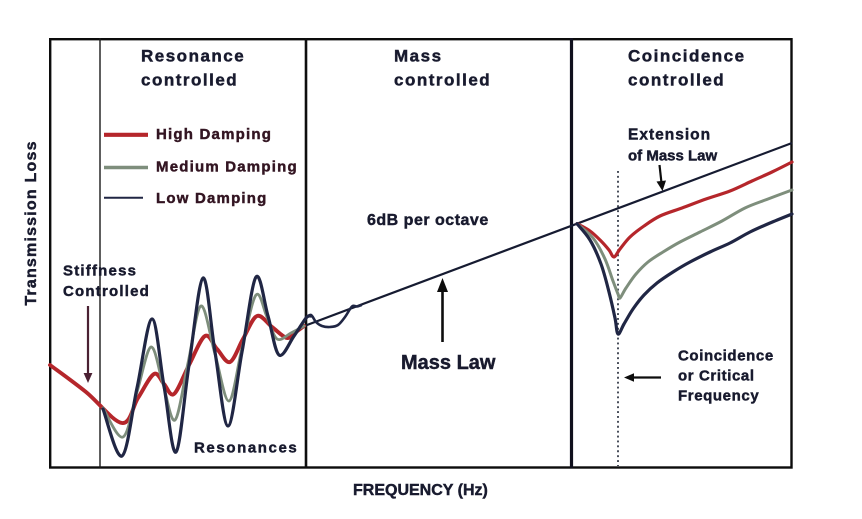 The width and height of the screenshot is (862, 519). Describe the element at coordinates (227, 167) in the screenshot. I see `svg-text: Medium Damping` at that location.